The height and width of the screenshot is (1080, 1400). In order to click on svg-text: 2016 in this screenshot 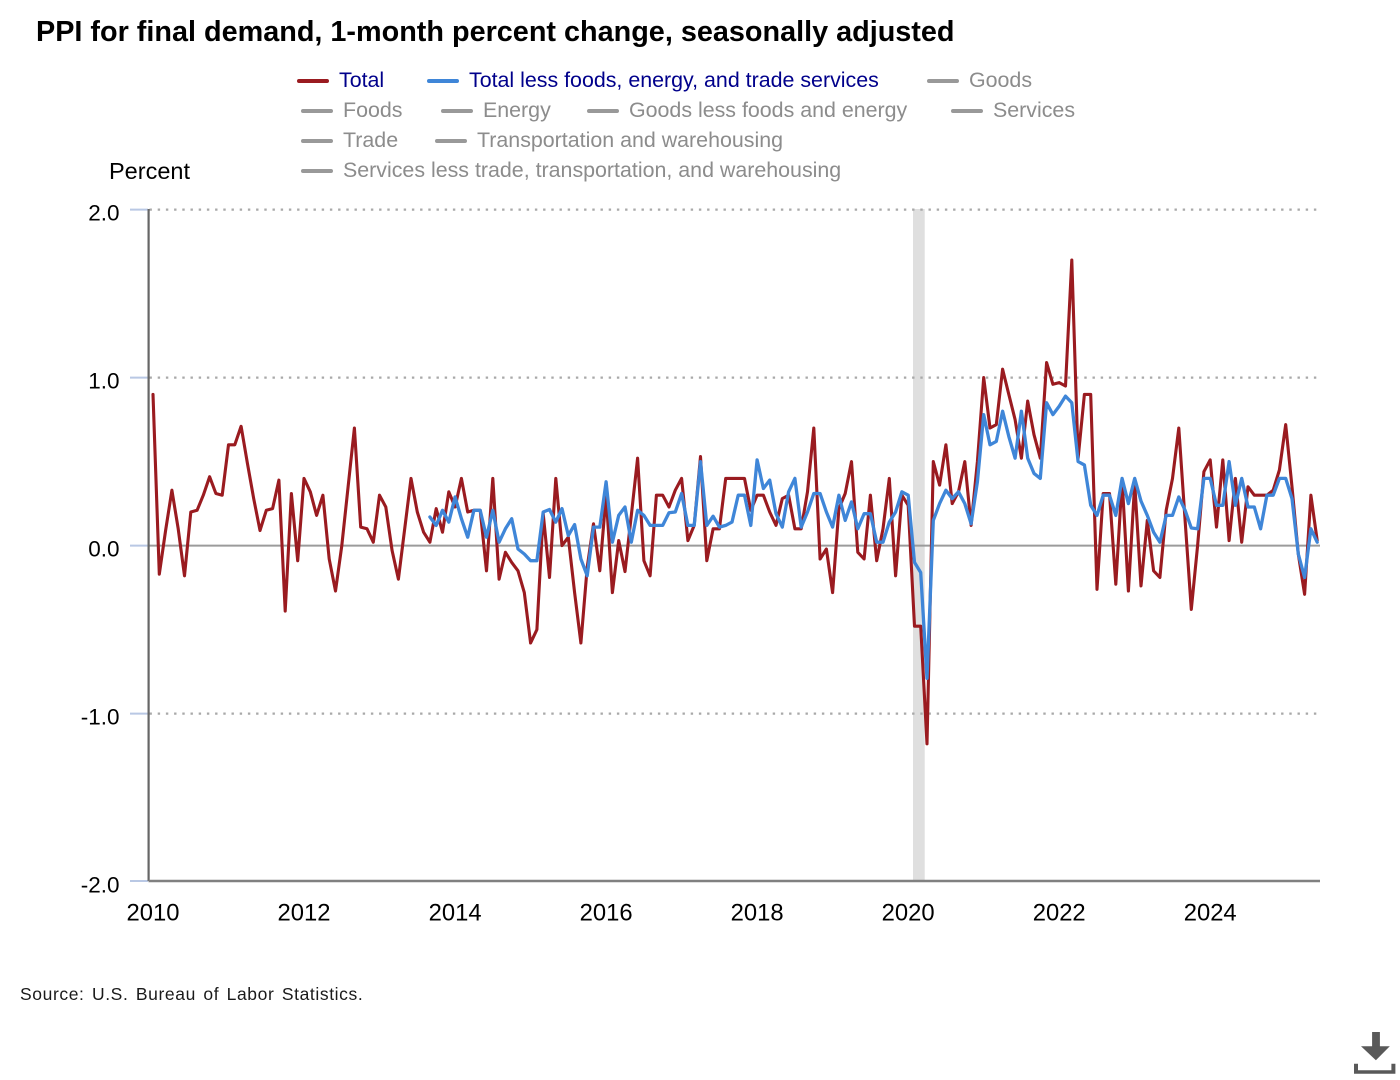, I will do `click(606, 913)`.